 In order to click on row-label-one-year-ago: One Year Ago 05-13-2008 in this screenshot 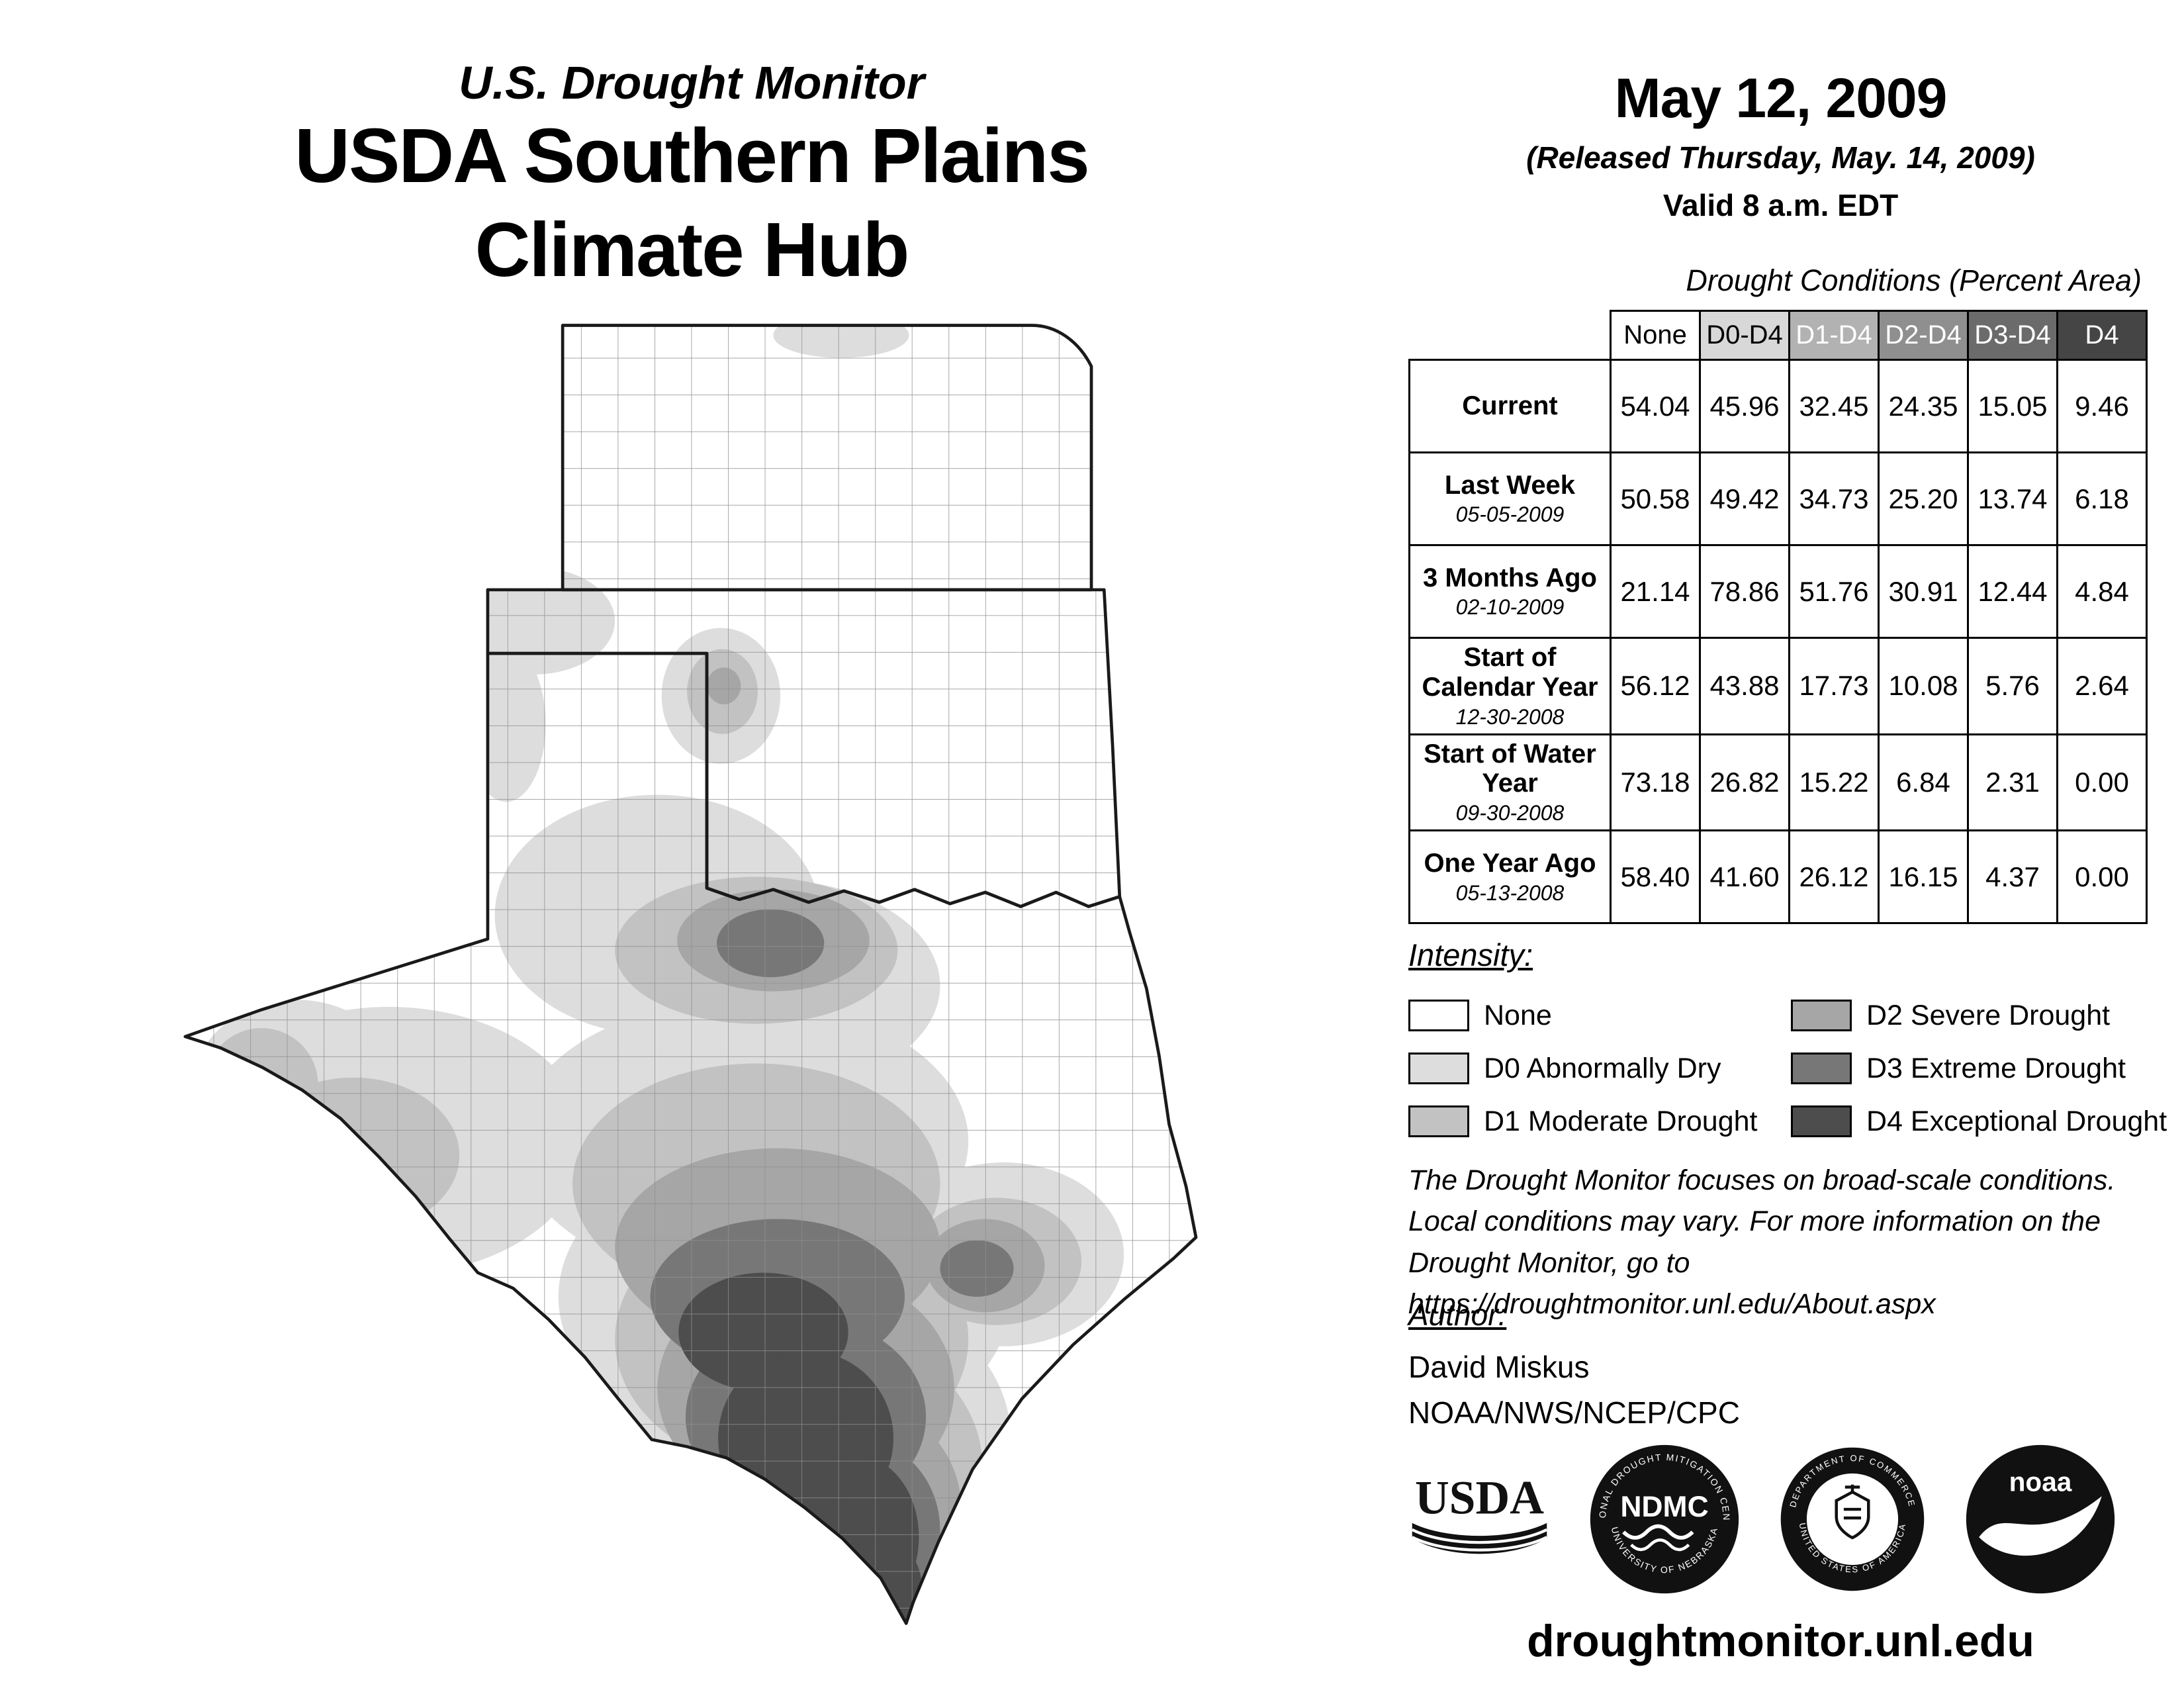, I will do `click(1510, 877)`.